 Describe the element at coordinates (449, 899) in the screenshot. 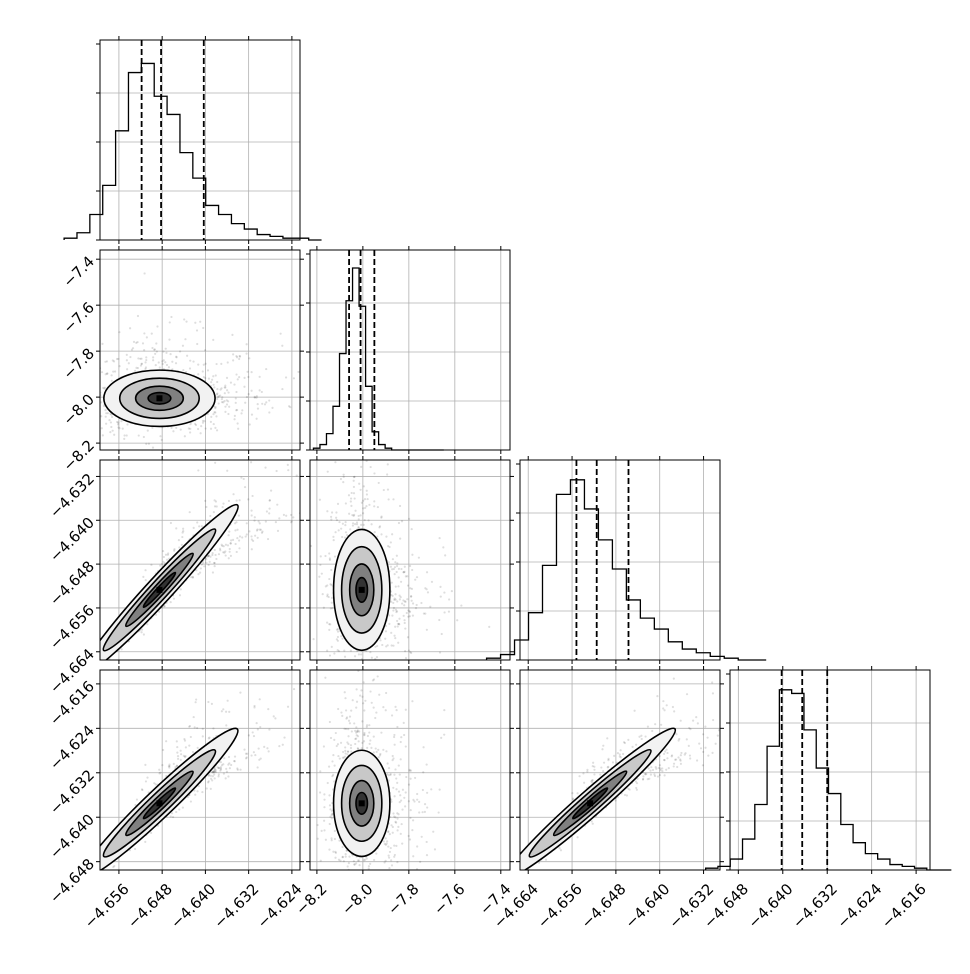

I see `x-tick-label: −7.6` at that location.